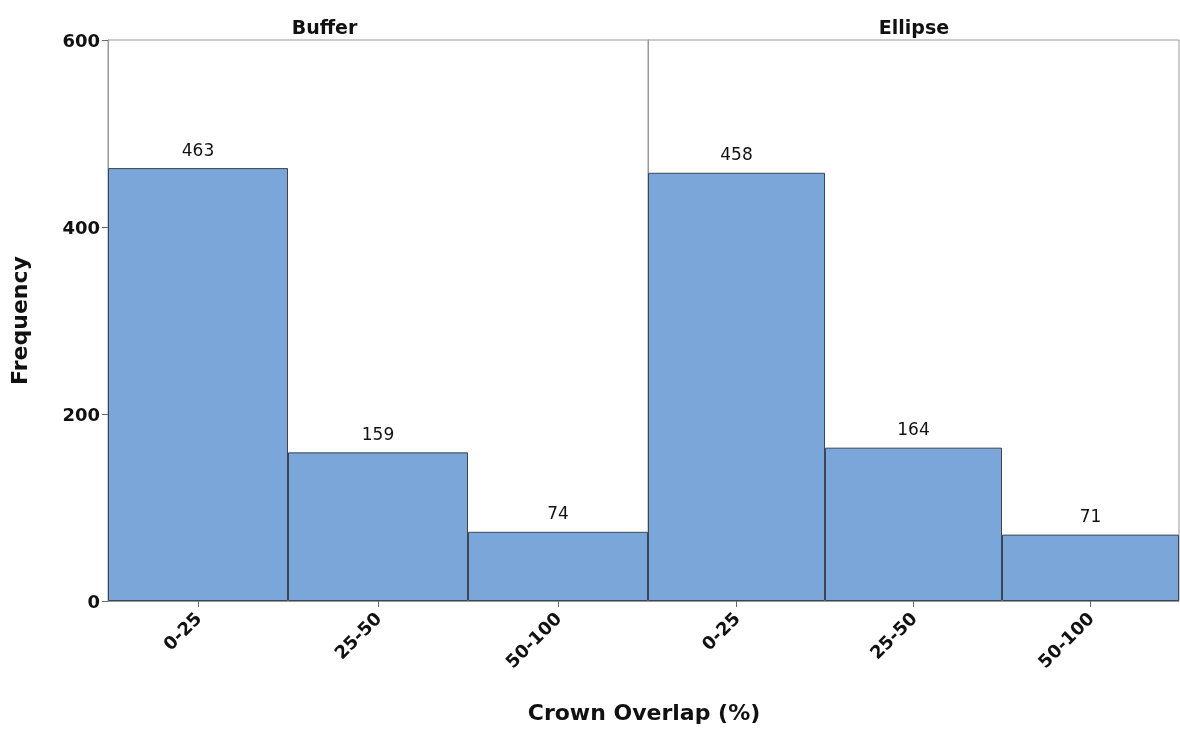 This screenshot has width=1180, height=738. Describe the element at coordinates (1090, 516) in the screenshot. I see `data-label: 71` at that location.